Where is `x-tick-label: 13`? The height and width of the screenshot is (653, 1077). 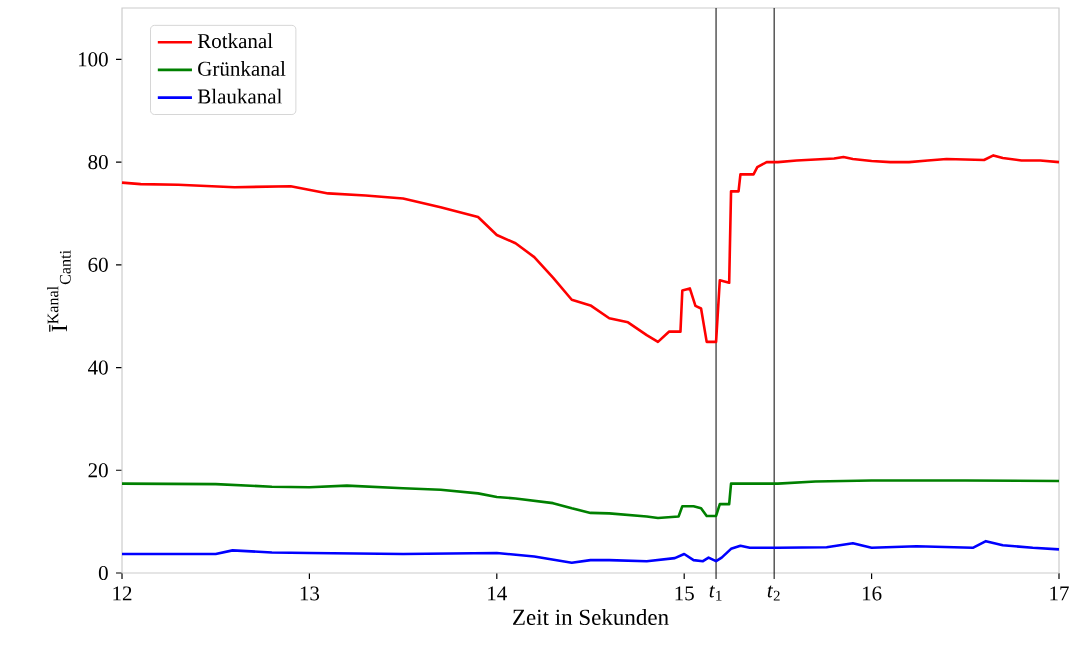
x-tick-label: 13 is located at coordinates (310, 593).